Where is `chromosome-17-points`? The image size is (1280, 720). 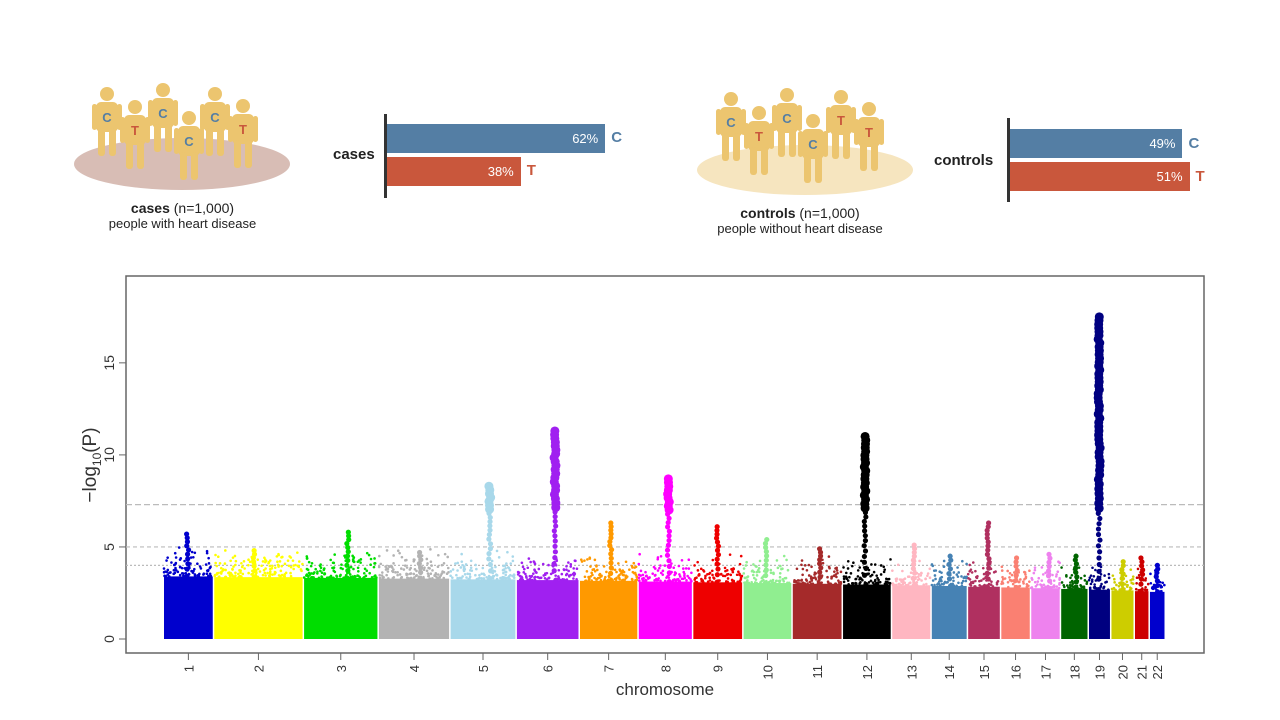
chromosome-17-points is located at coordinates (1045, 595).